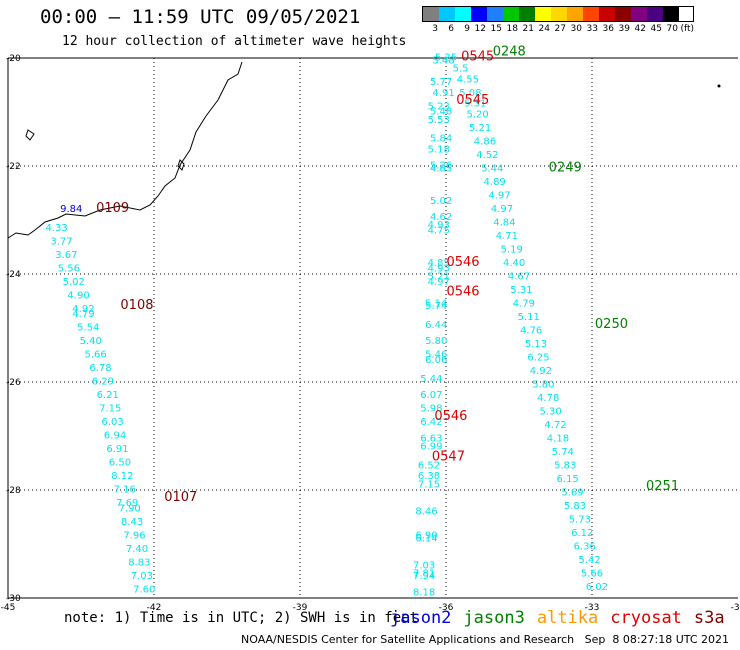 This screenshot has width=740, height=650. Describe the element at coordinates (300, 608) in the screenshot. I see `x-tick-label: -39` at that location.